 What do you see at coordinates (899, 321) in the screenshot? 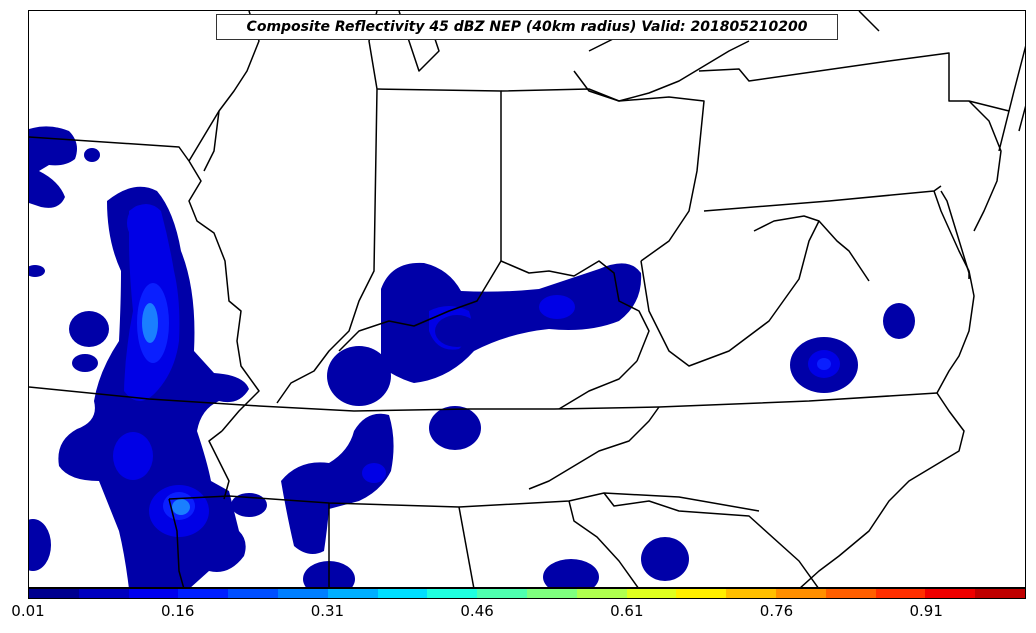
I see `prob-field-maryland` at bounding box center [899, 321].